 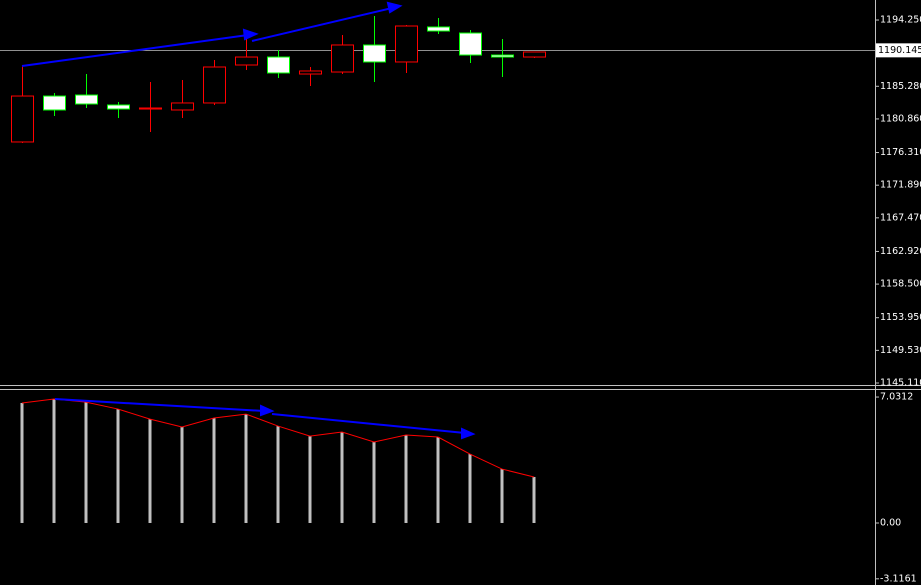 I want to click on y-tick-label: 1149.530, so click(x=900, y=350).